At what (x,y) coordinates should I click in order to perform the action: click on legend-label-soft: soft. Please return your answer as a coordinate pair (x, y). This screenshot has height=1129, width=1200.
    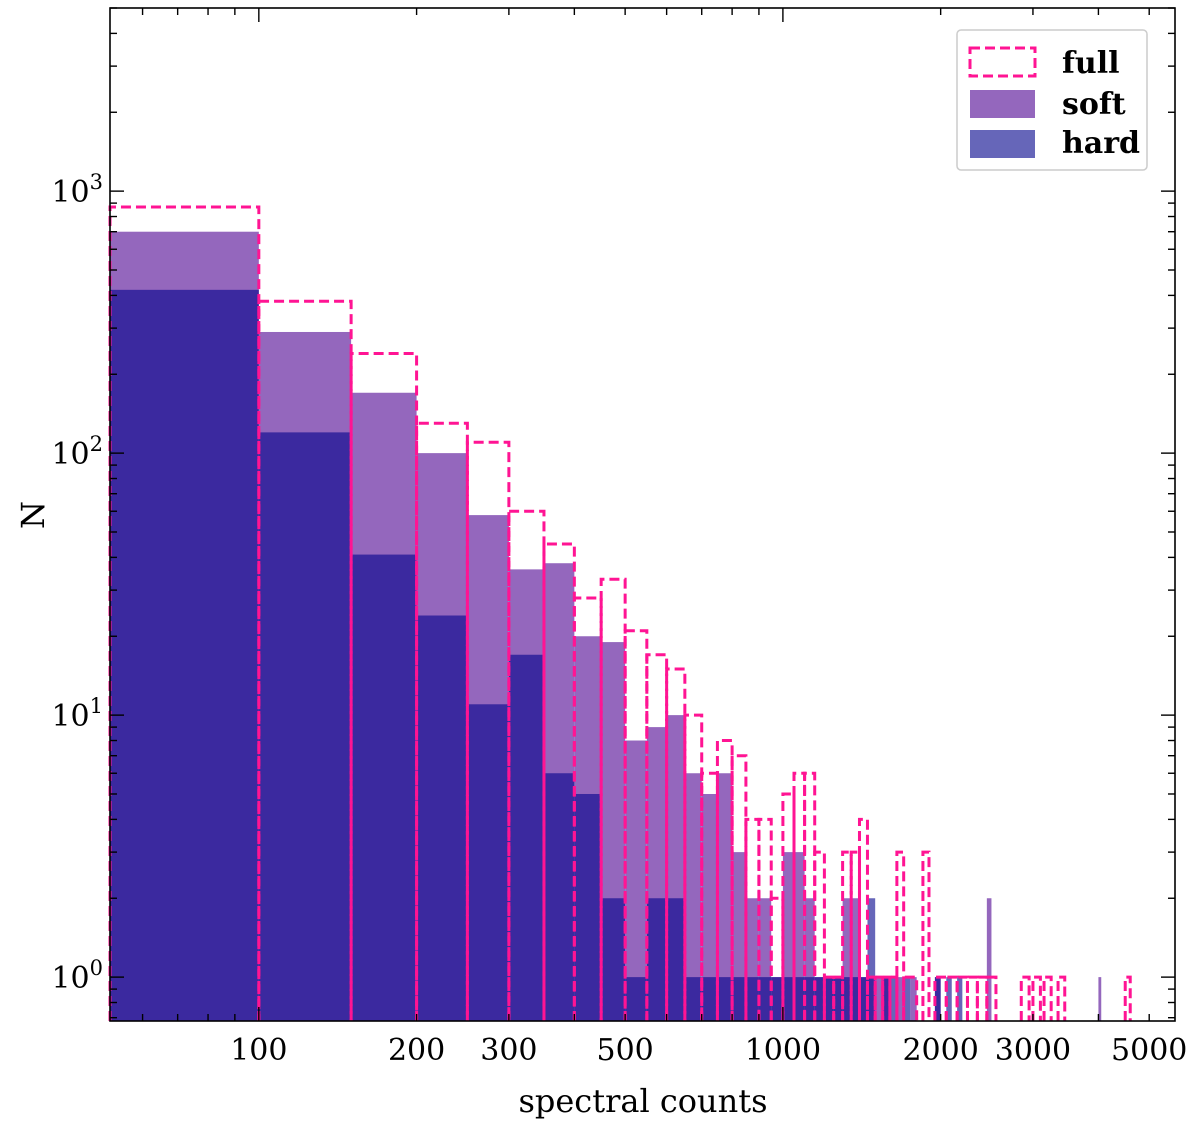
    Looking at the image, I should click on (1094, 104).